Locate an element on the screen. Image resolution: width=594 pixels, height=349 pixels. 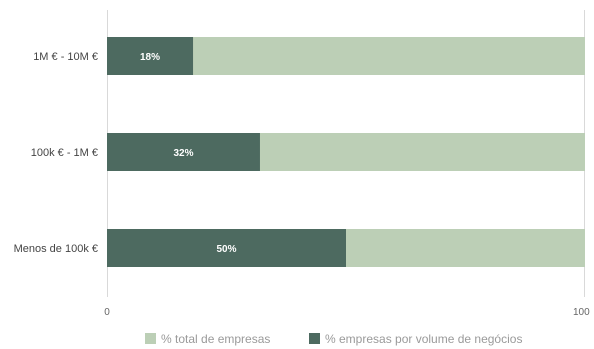
bar-data-label: 32% is located at coordinates (183, 153).